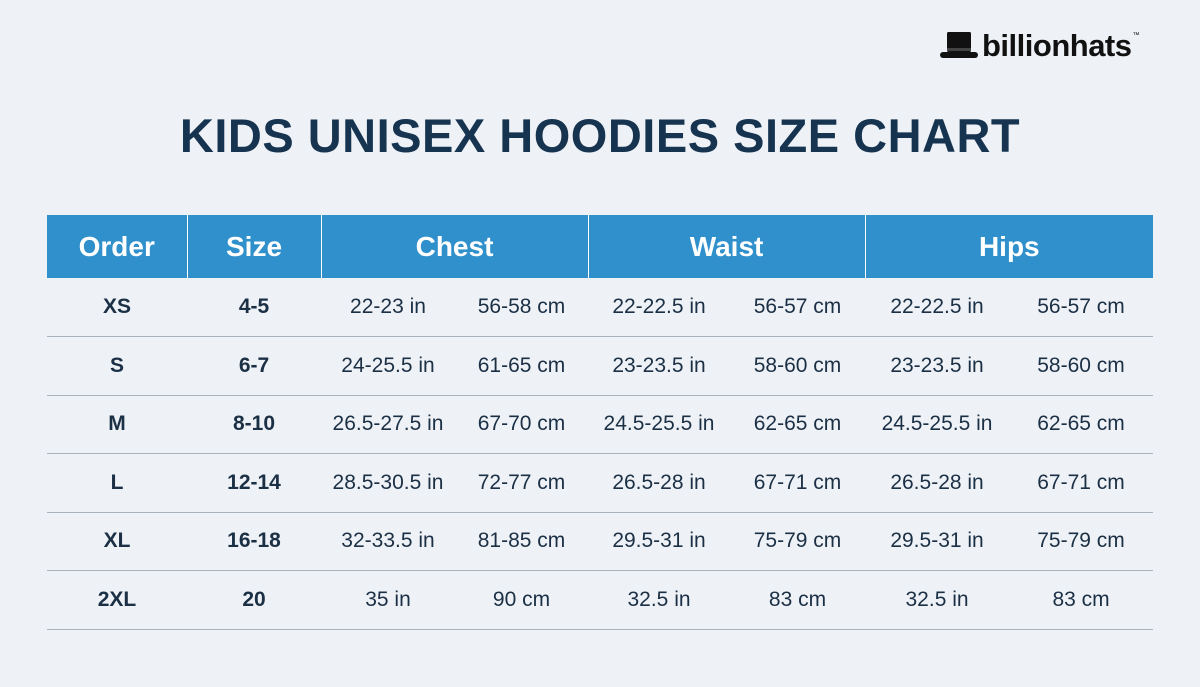 This screenshot has height=687, width=1200. I want to click on chest-in-cell: 26.5-27.5 in, so click(388, 424).